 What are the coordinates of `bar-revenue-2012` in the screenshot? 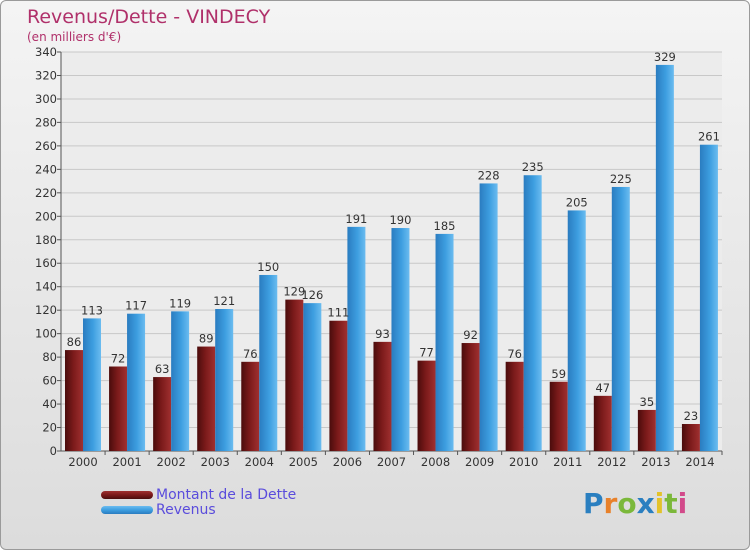 It's located at (620, 319).